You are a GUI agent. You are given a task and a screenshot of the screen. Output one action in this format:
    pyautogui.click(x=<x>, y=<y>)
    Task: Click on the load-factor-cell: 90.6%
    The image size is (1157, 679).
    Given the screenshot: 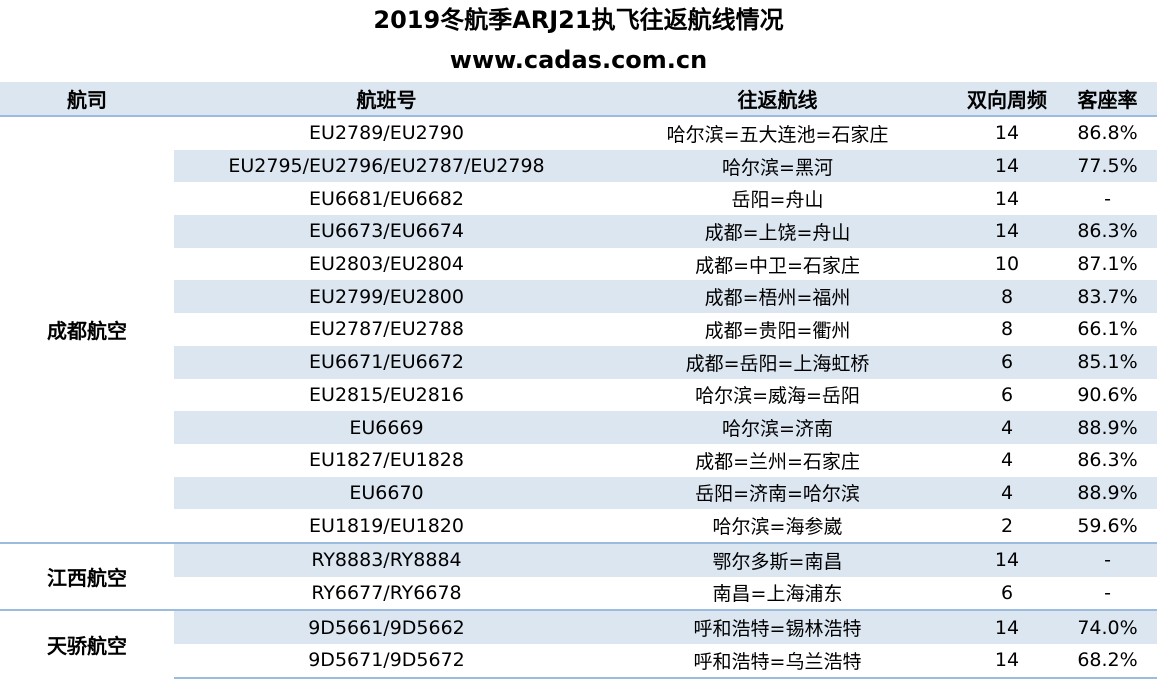 What is the action you would take?
    pyautogui.click(x=1107, y=394)
    